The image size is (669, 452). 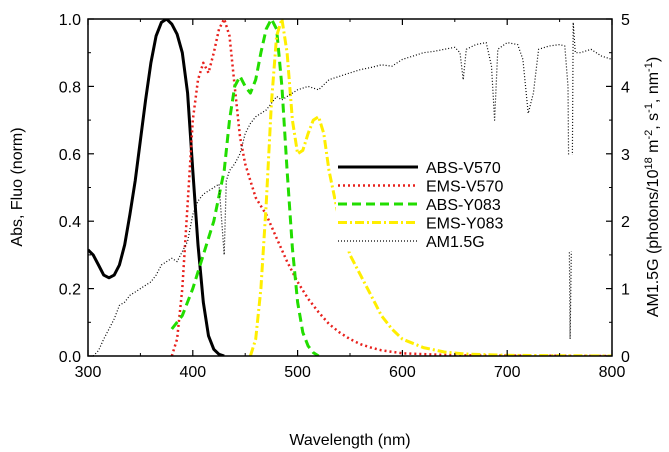 I want to click on y-tick-label: 0.4, so click(x=70, y=222).